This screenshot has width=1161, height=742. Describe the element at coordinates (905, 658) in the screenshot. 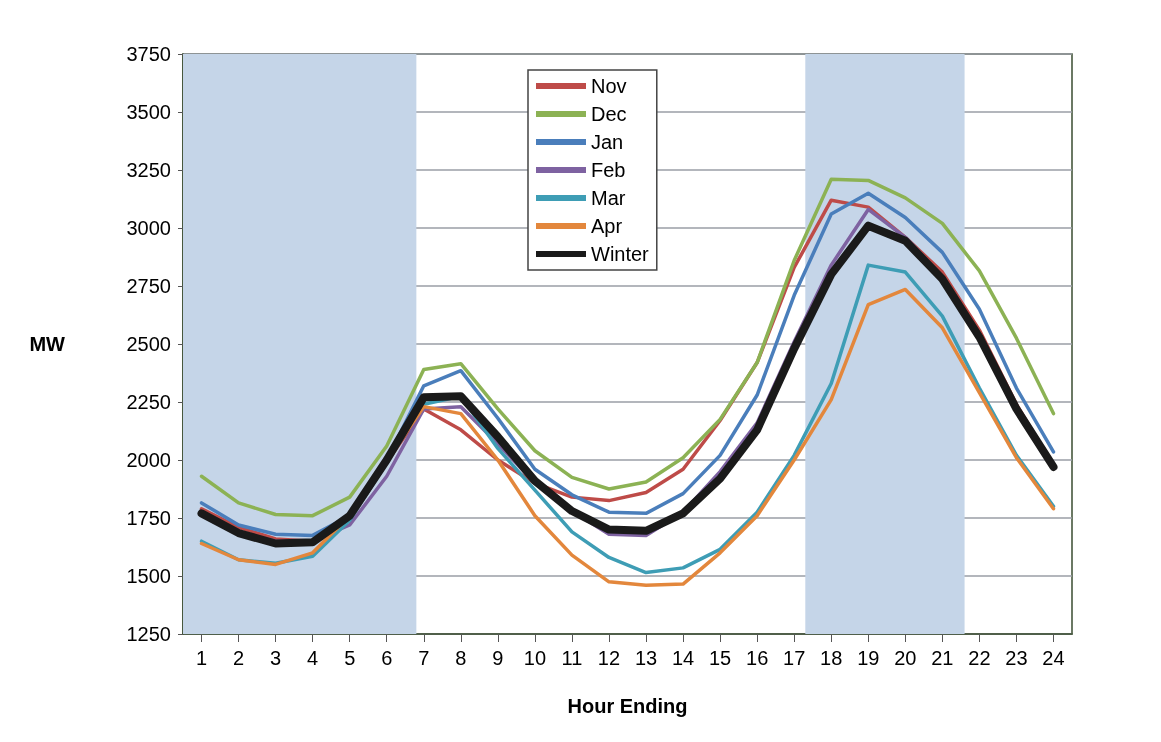

I see `x-tick-label: 20` at that location.